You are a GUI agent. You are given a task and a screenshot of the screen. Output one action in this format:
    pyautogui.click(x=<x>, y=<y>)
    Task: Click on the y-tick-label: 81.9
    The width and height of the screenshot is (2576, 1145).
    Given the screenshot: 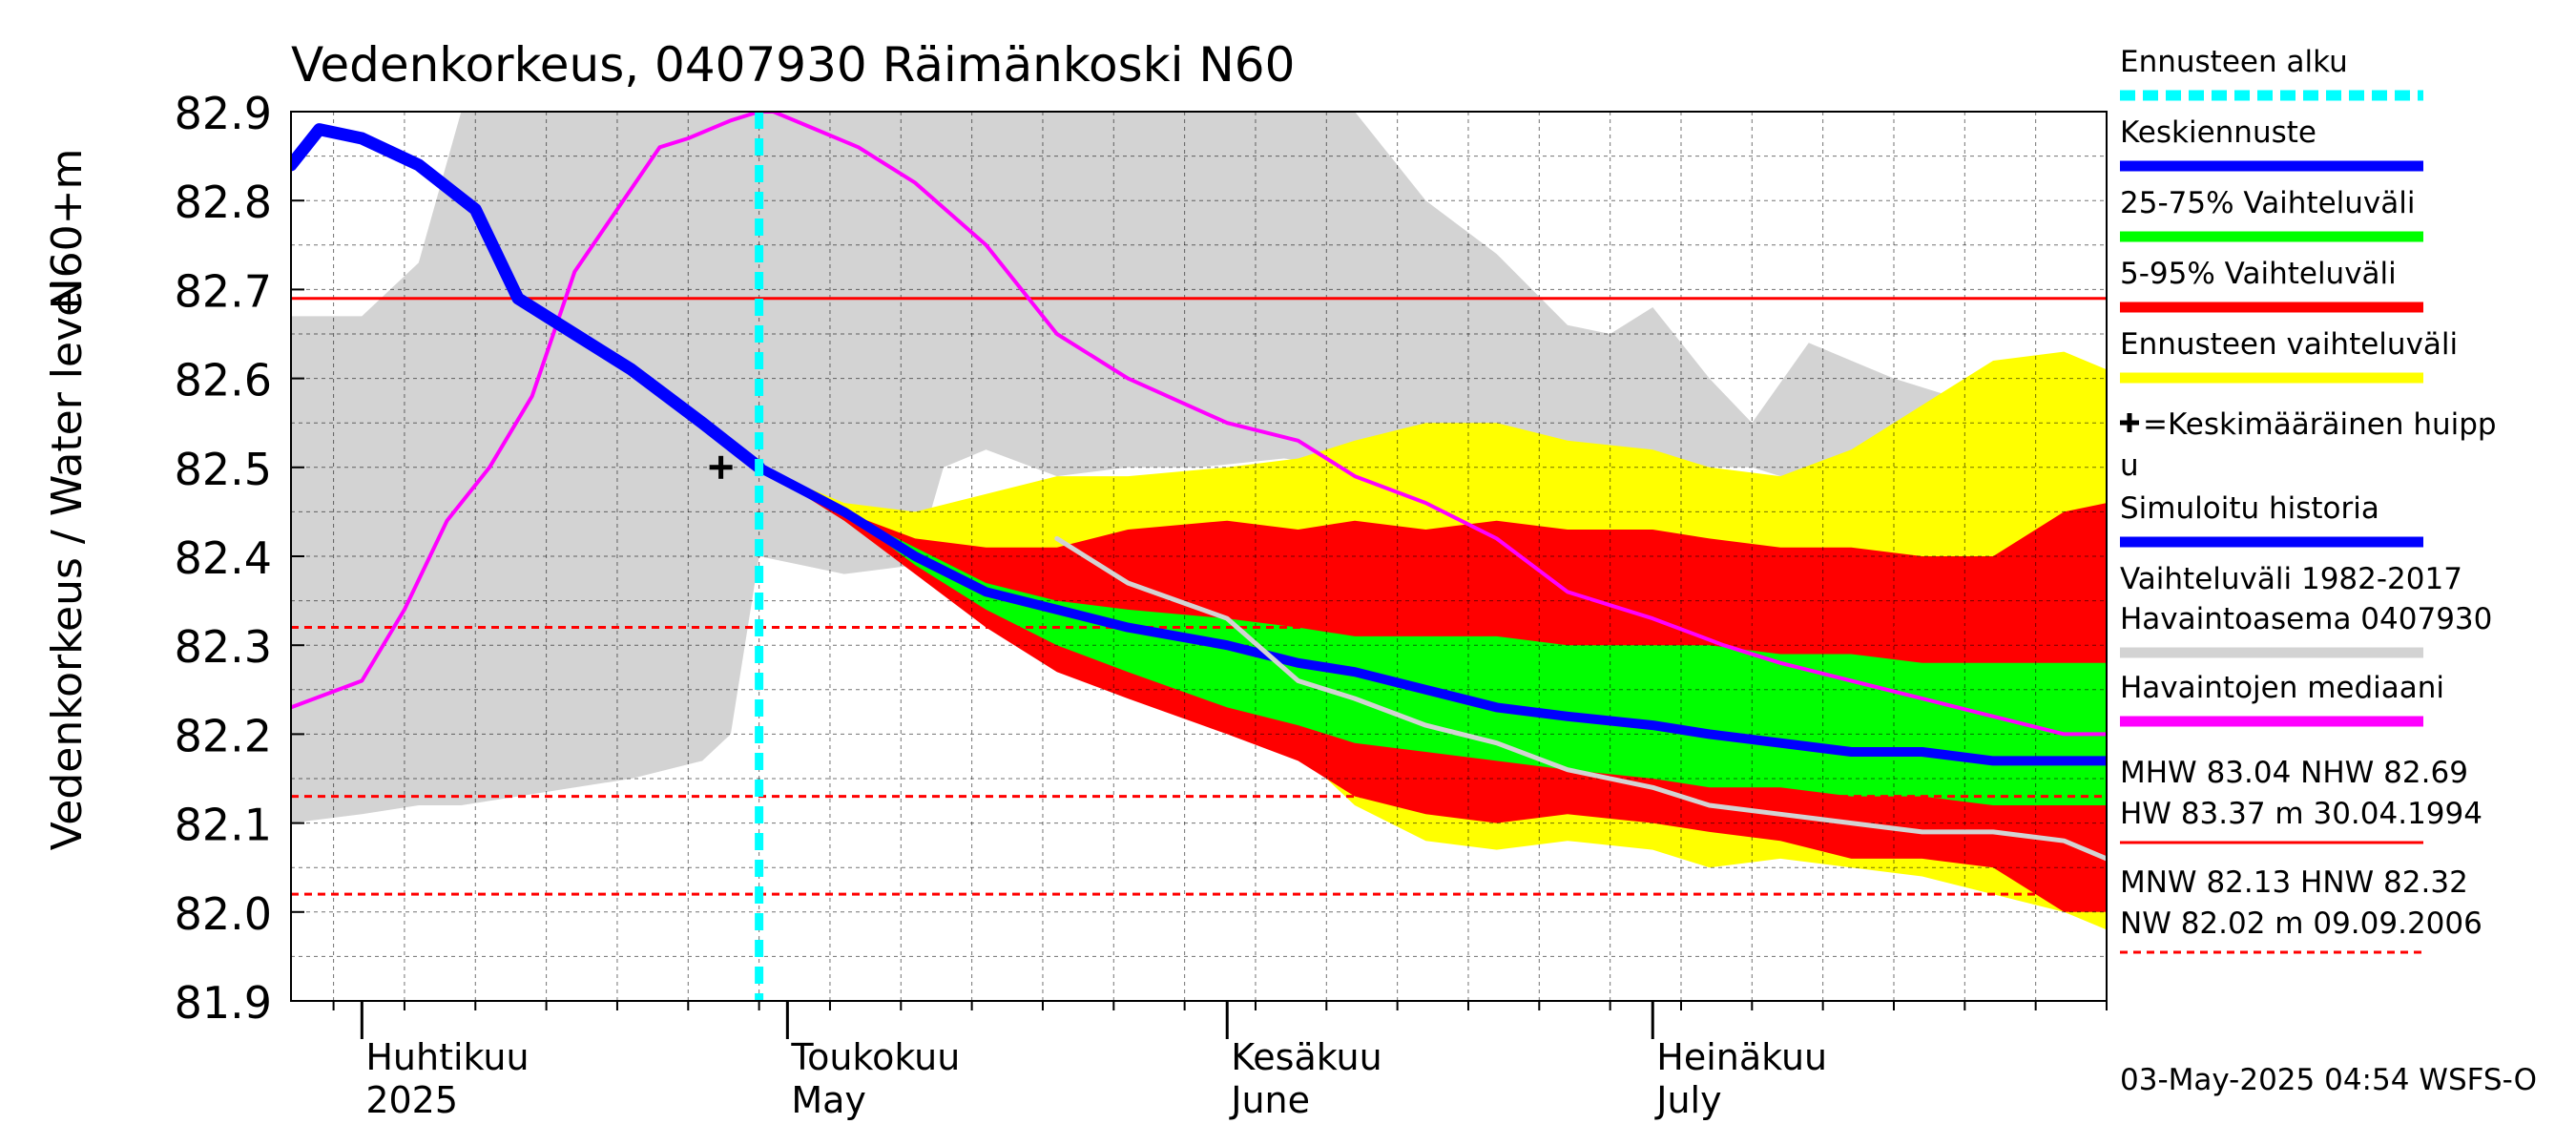 What is the action you would take?
    pyautogui.click(x=223, y=1003)
    